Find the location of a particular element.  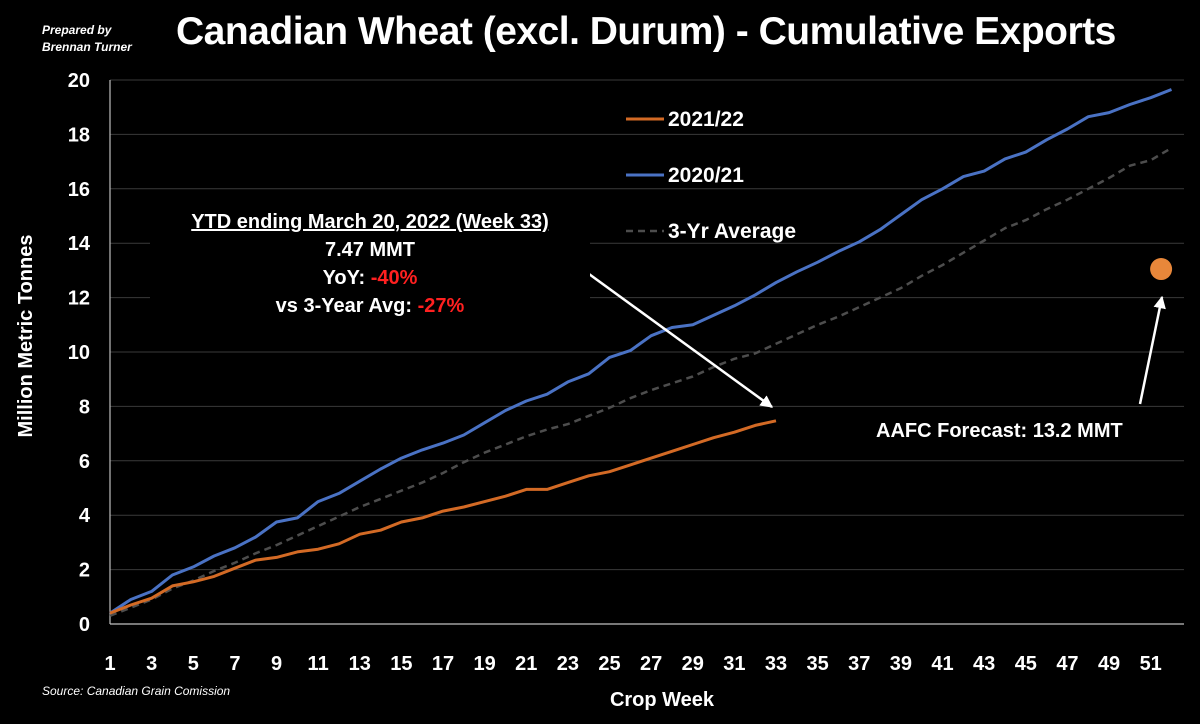

x-tick-label: 49 is located at coordinates (1109, 664).